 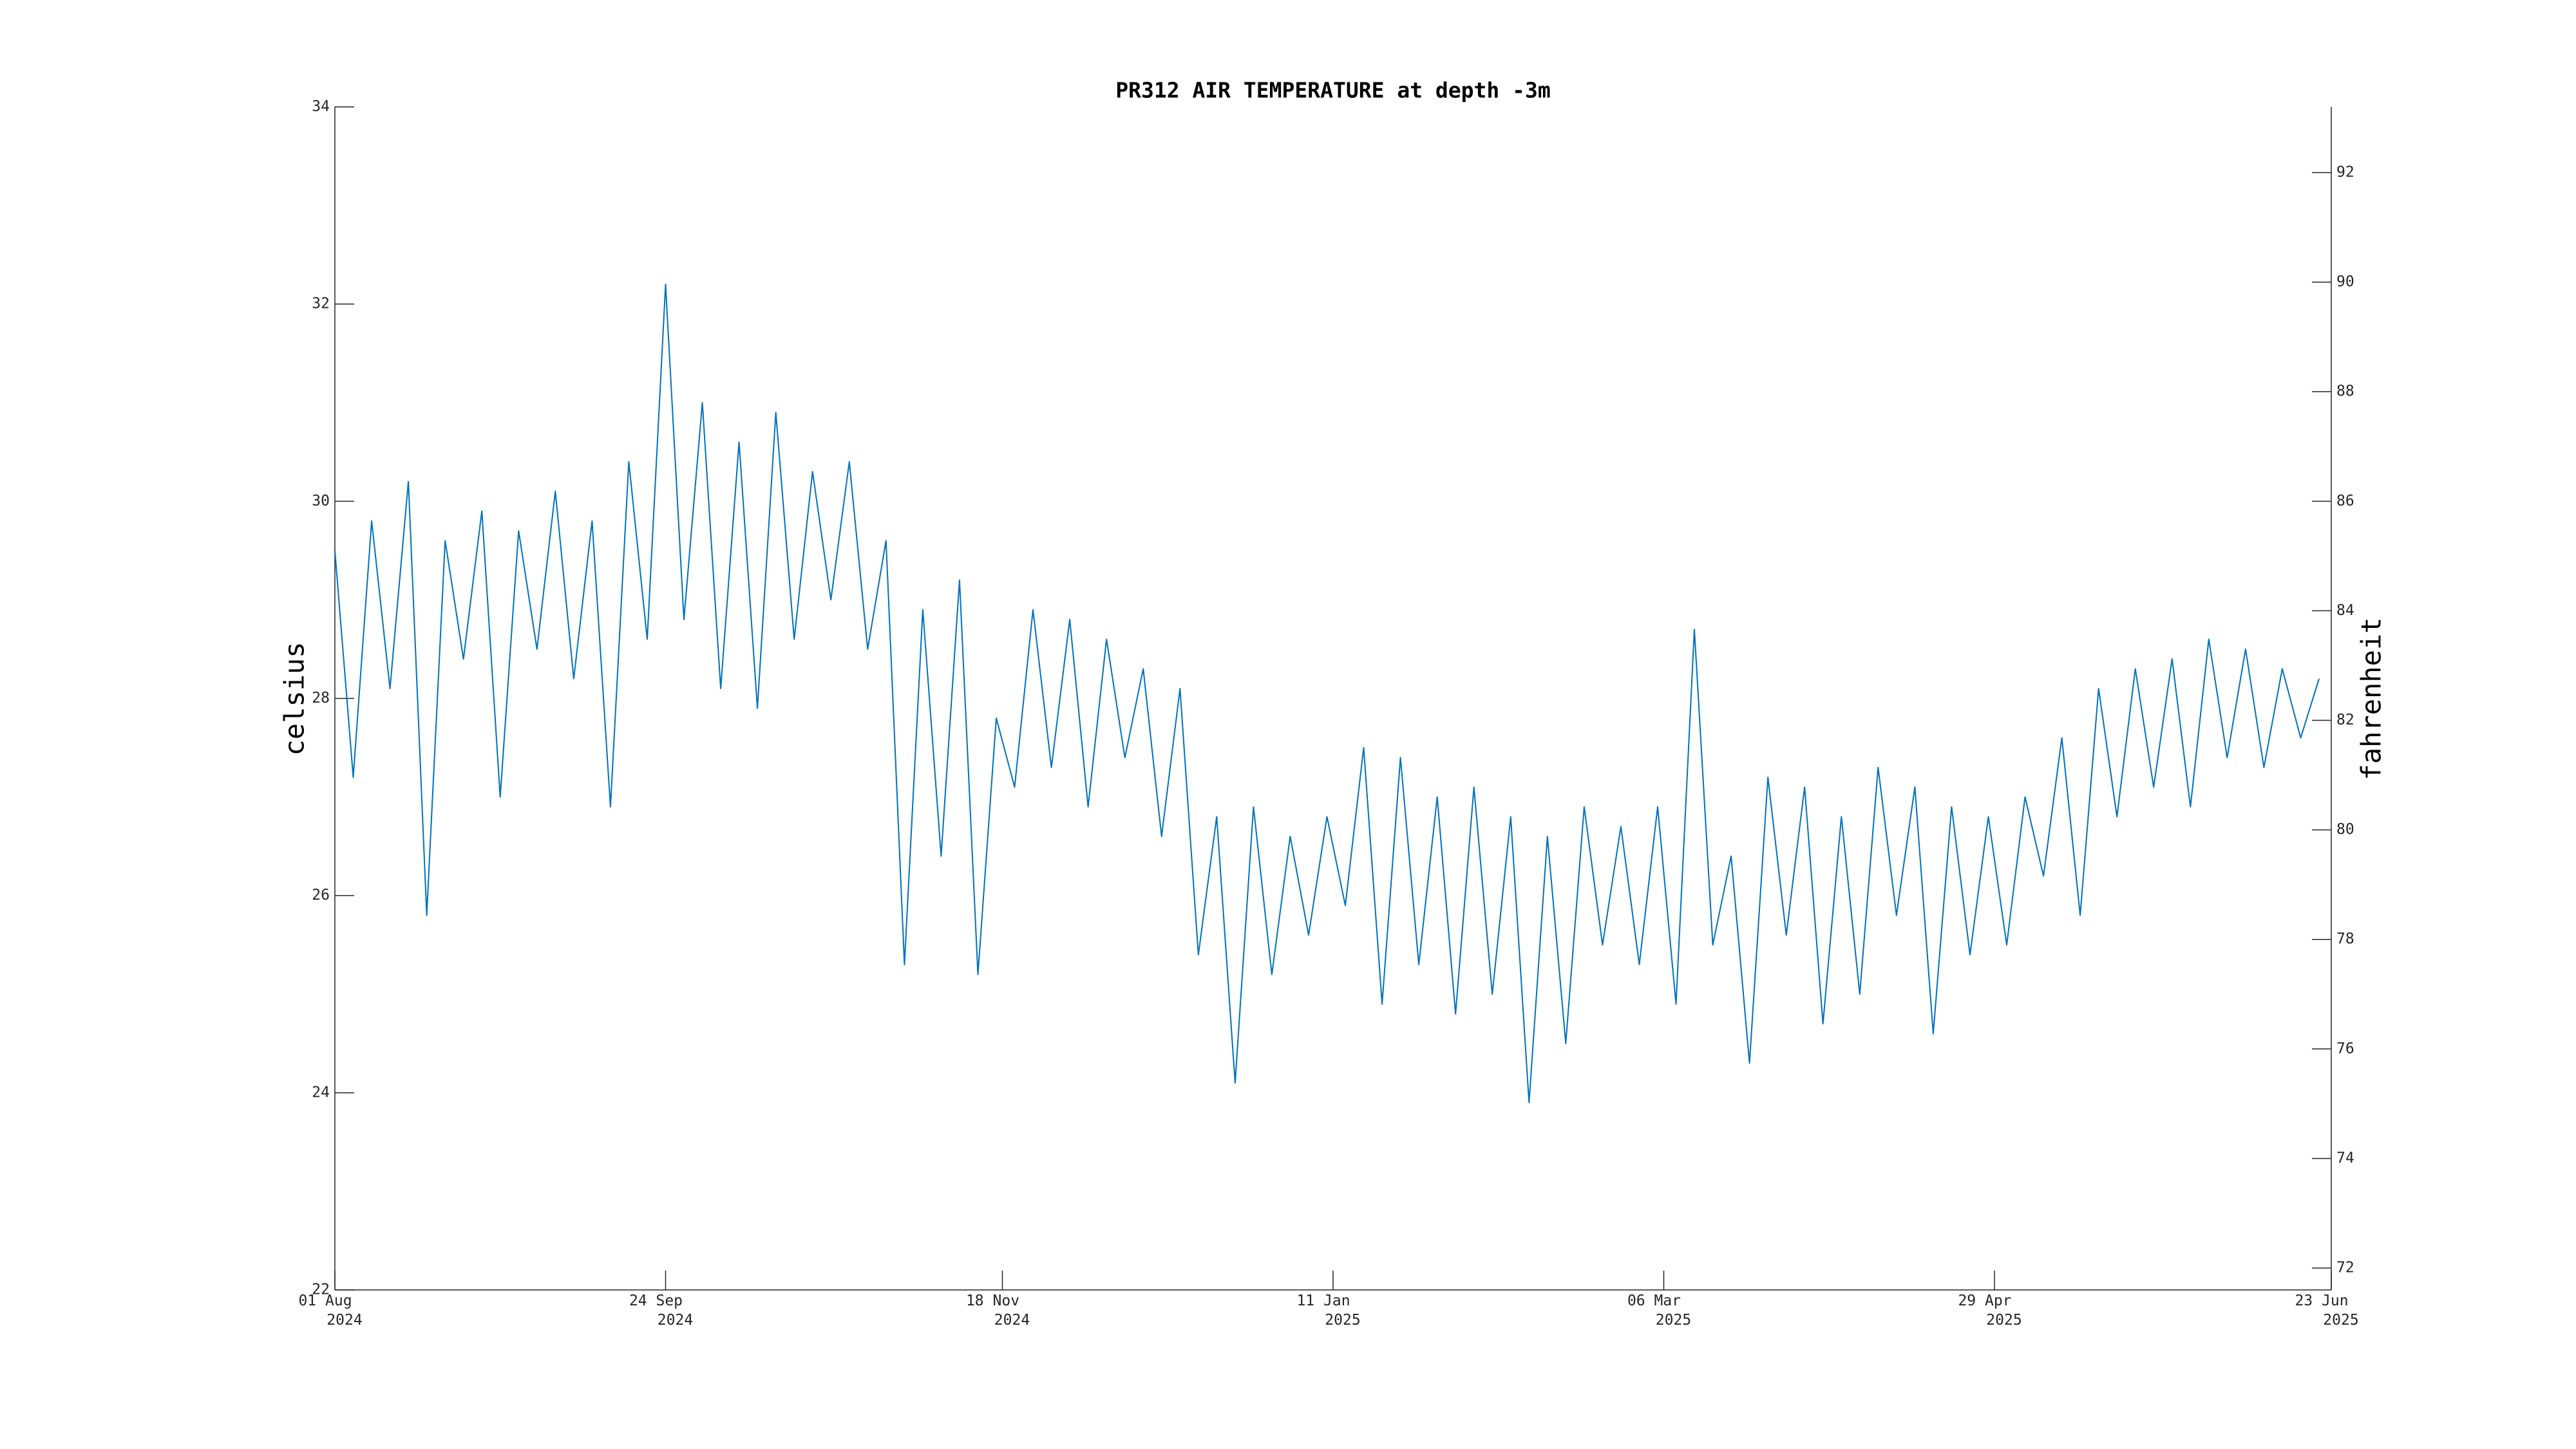 What do you see at coordinates (1659, 1311) in the screenshot?
I see `x-tick-label: 06 Mar 2025` at bounding box center [1659, 1311].